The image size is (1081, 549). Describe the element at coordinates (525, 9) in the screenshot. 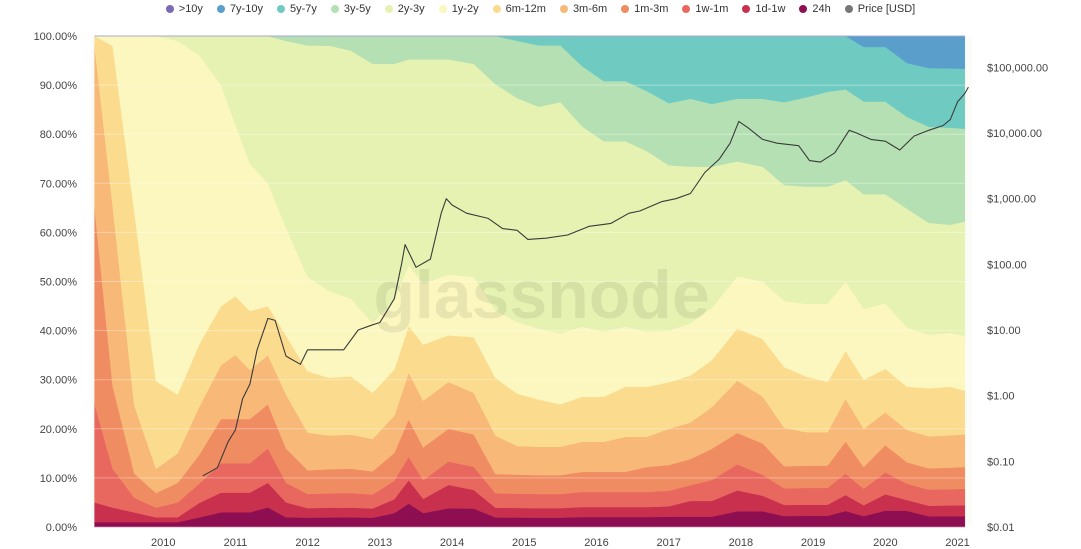

I see `legend-label: 6m-12m` at that location.